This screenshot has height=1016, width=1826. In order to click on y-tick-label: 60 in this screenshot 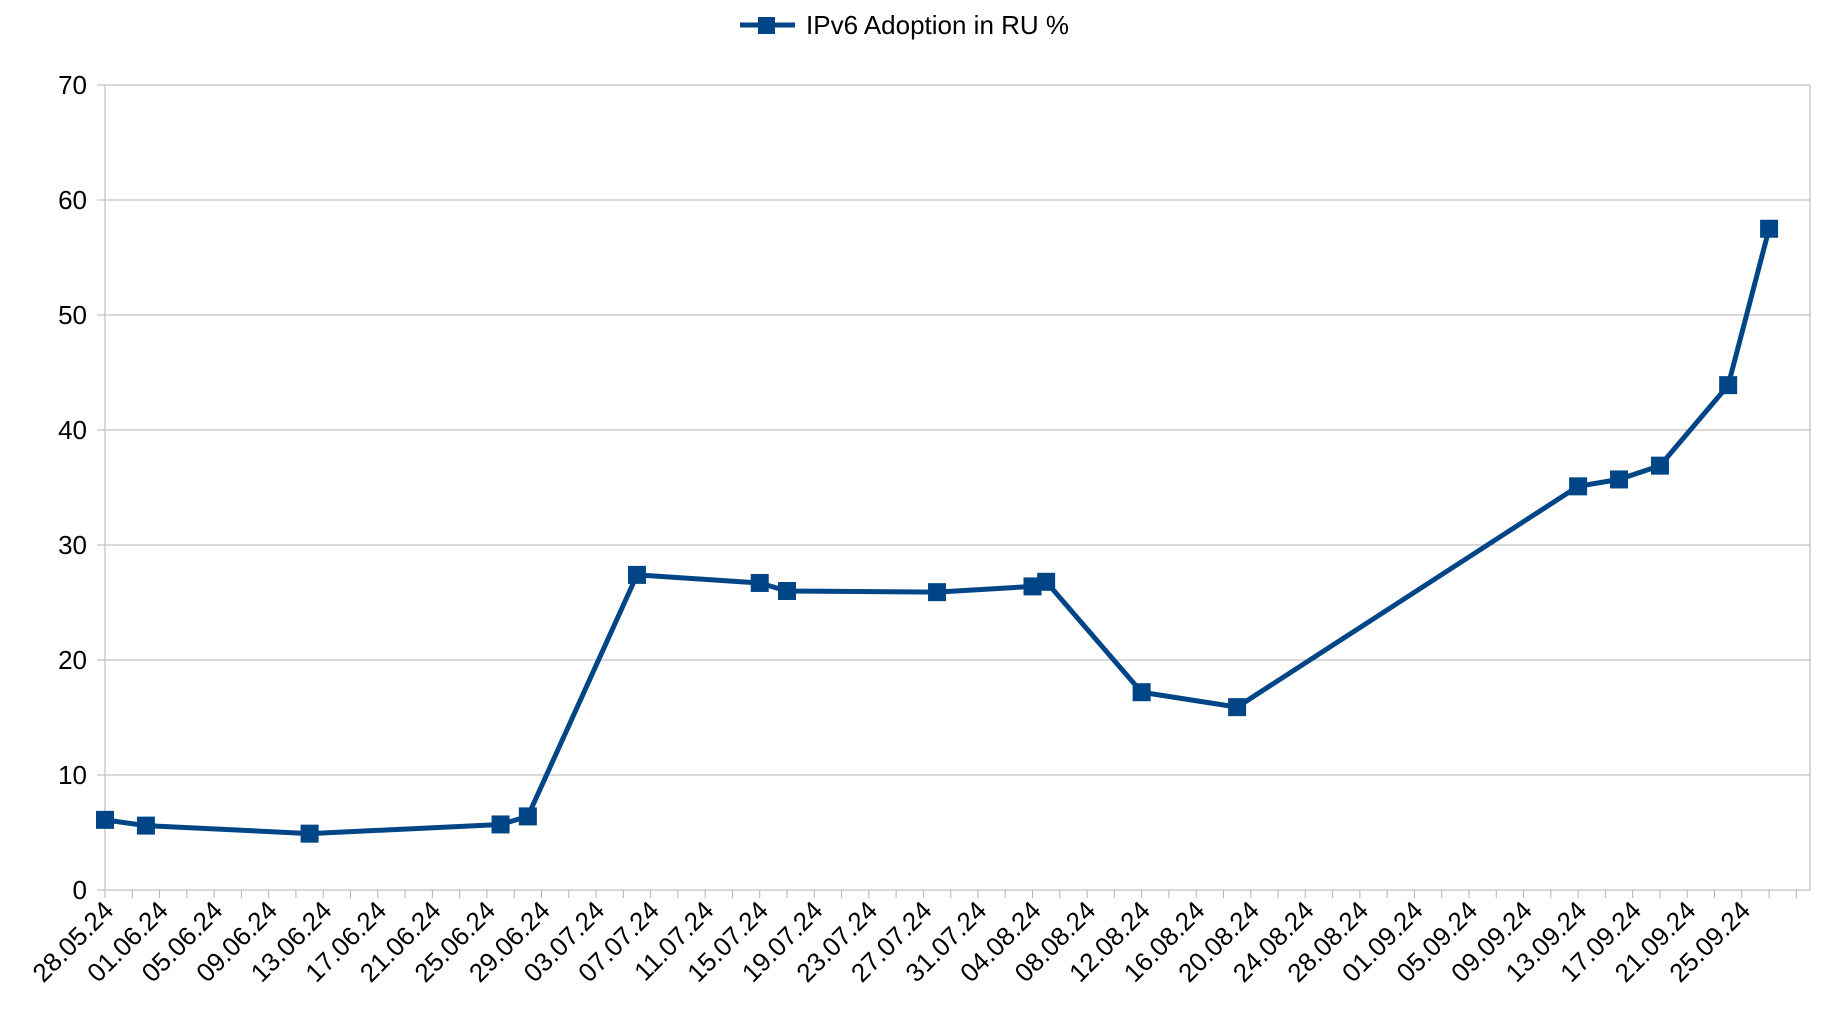, I will do `click(72, 200)`.